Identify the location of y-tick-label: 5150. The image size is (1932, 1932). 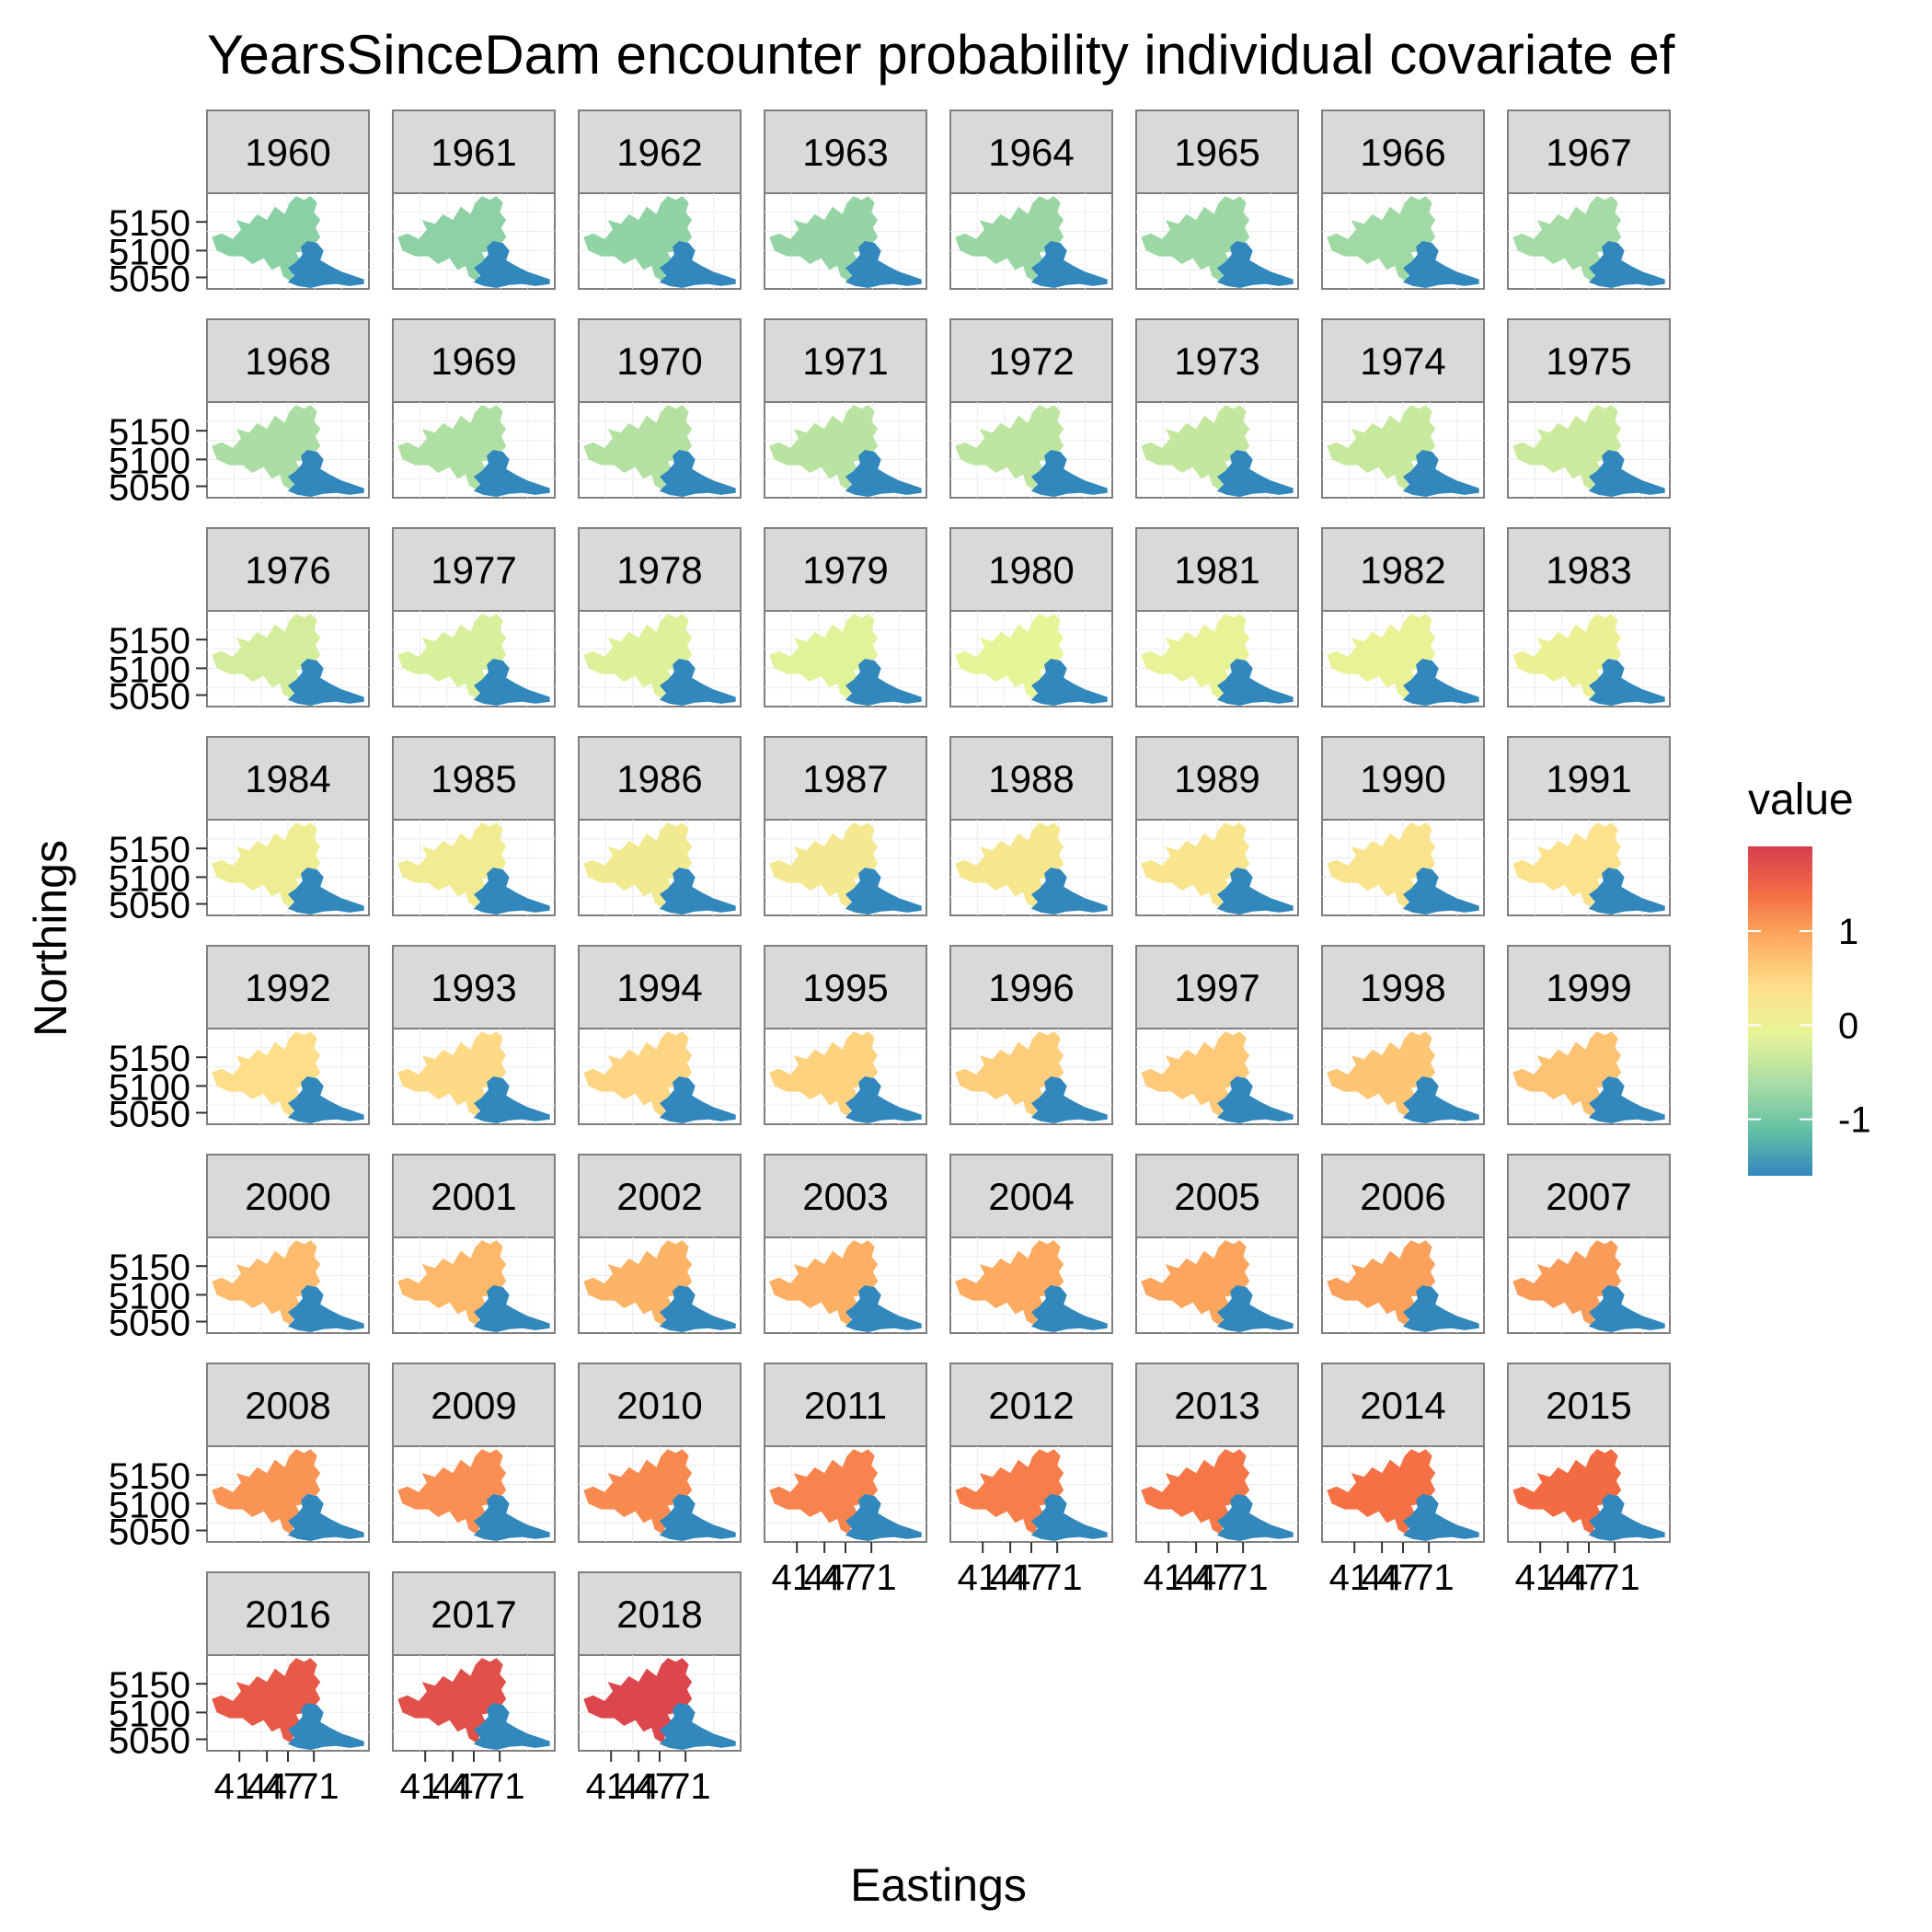
(149, 1268).